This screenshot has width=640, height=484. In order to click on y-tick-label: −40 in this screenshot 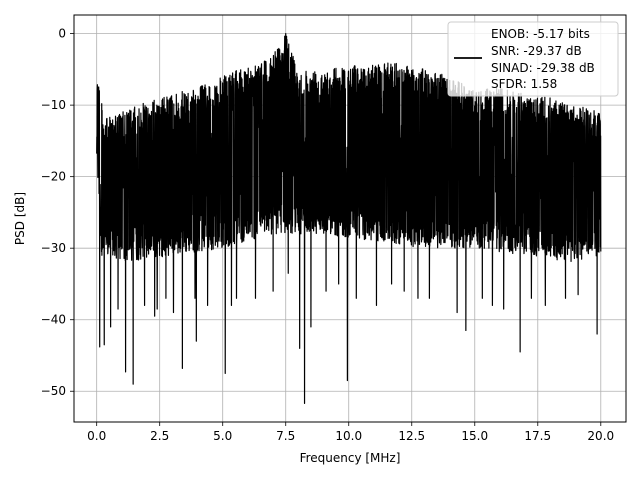, I will do `click(53, 320)`.